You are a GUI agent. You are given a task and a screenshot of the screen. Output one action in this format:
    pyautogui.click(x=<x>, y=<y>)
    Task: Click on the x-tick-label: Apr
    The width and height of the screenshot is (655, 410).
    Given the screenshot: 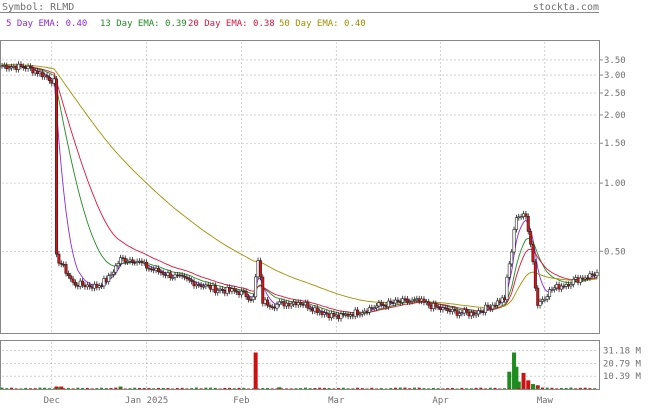 What is the action you would take?
    pyautogui.click(x=440, y=401)
    